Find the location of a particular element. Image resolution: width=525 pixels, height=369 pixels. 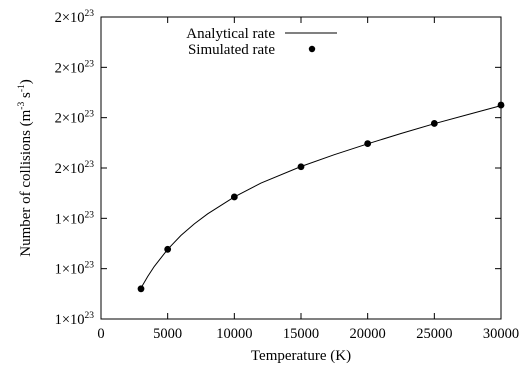

legend-label-analytical-rate: Analytical rate is located at coordinates (230, 34).